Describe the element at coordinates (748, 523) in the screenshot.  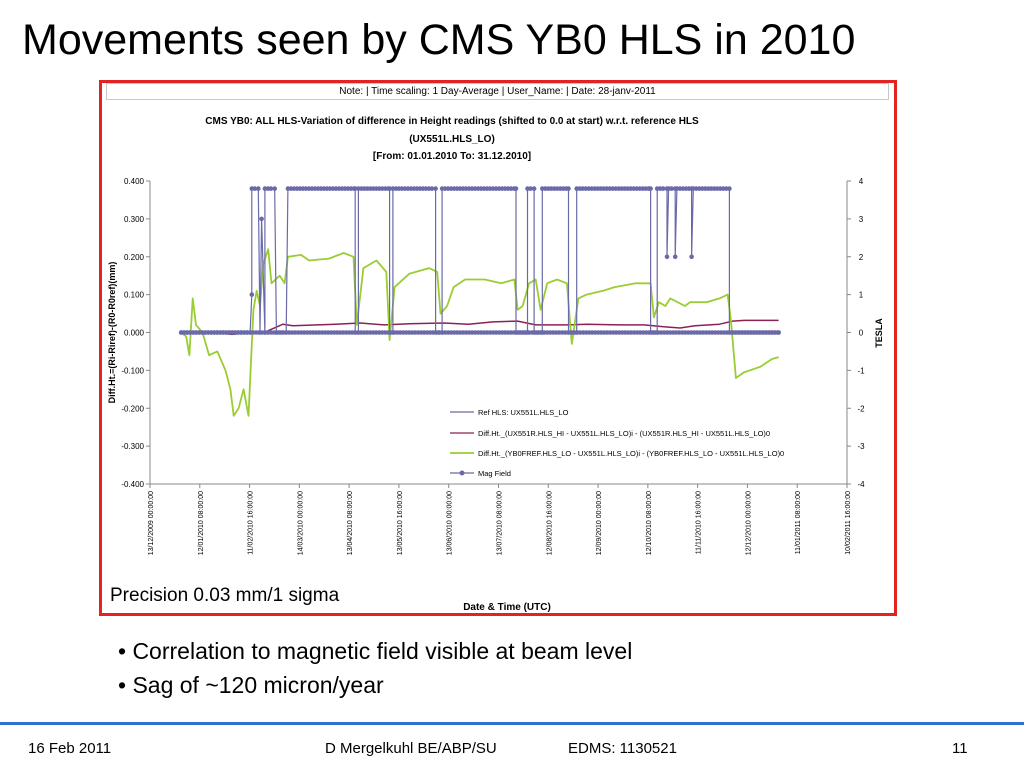
I see `x-tick-label: 12/12/2010 00:00:00` at that location.